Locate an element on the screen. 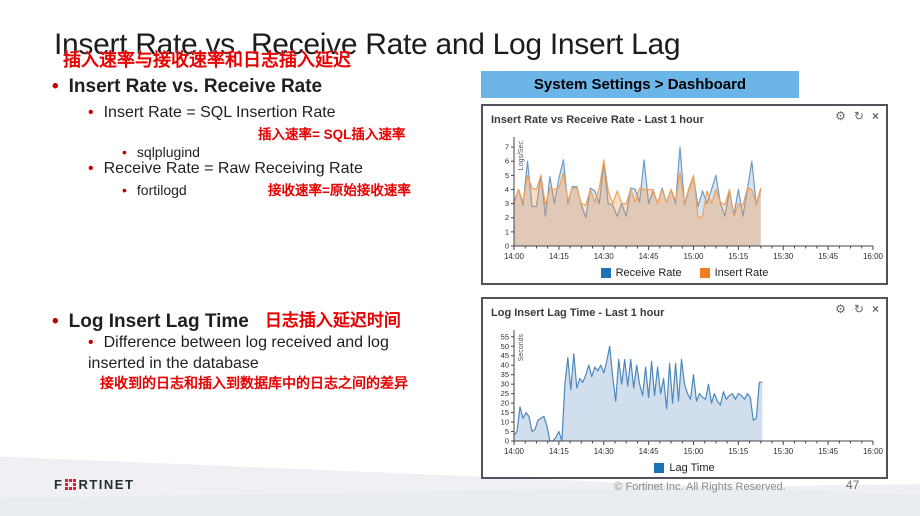  note-insert-rate-chinese: 插入速率= SQL插入速率 is located at coordinates (332, 134).